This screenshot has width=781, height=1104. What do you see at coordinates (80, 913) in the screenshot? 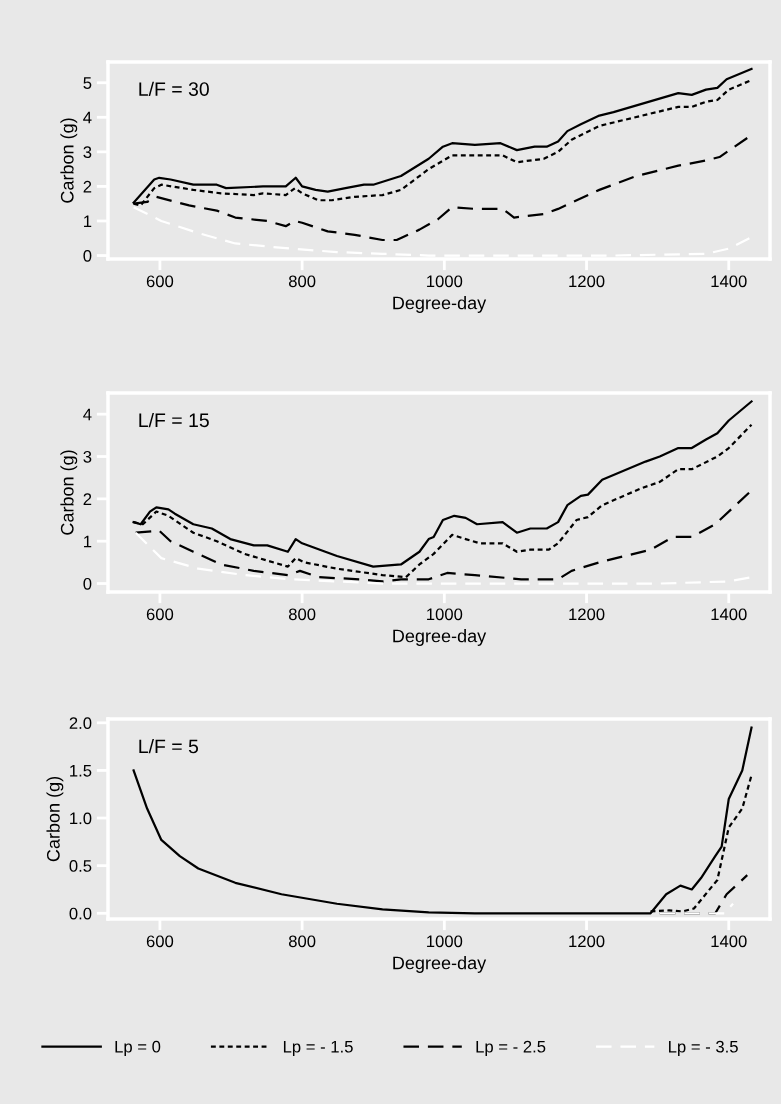
I see `y-tick-label: 0.0` at bounding box center [80, 913].